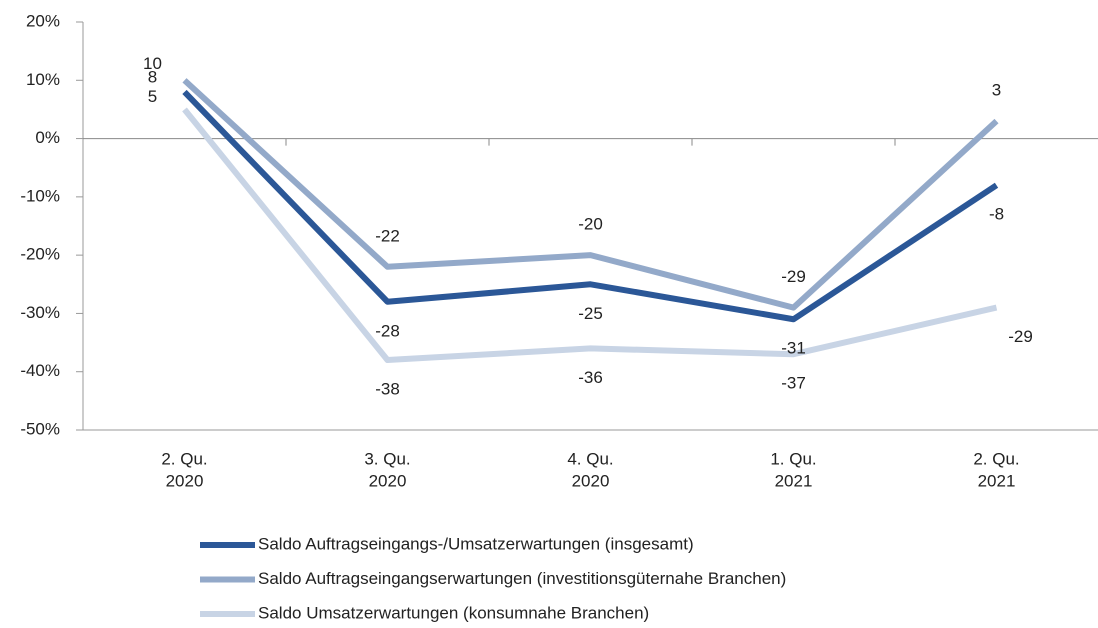  What do you see at coordinates (590, 458) in the screenshot?
I see `x-tick-label: 4. Qu.` at bounding box center [590, 458].